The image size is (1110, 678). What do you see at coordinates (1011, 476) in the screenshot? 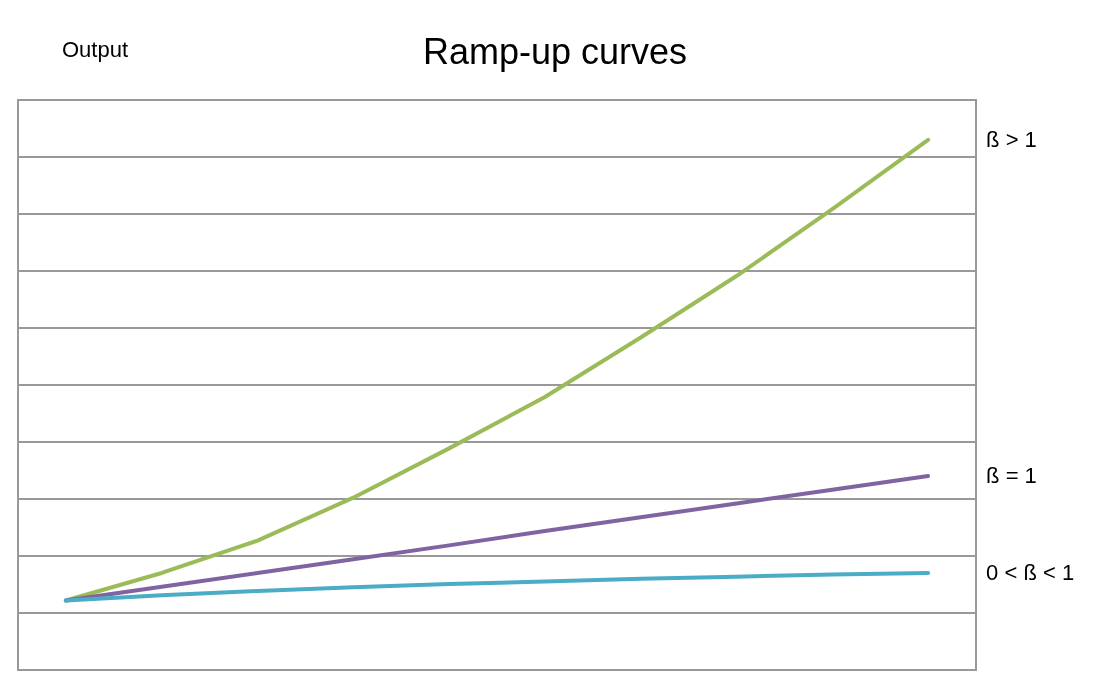
I see `text: ß = 1` at bounding box center [1011, 476].